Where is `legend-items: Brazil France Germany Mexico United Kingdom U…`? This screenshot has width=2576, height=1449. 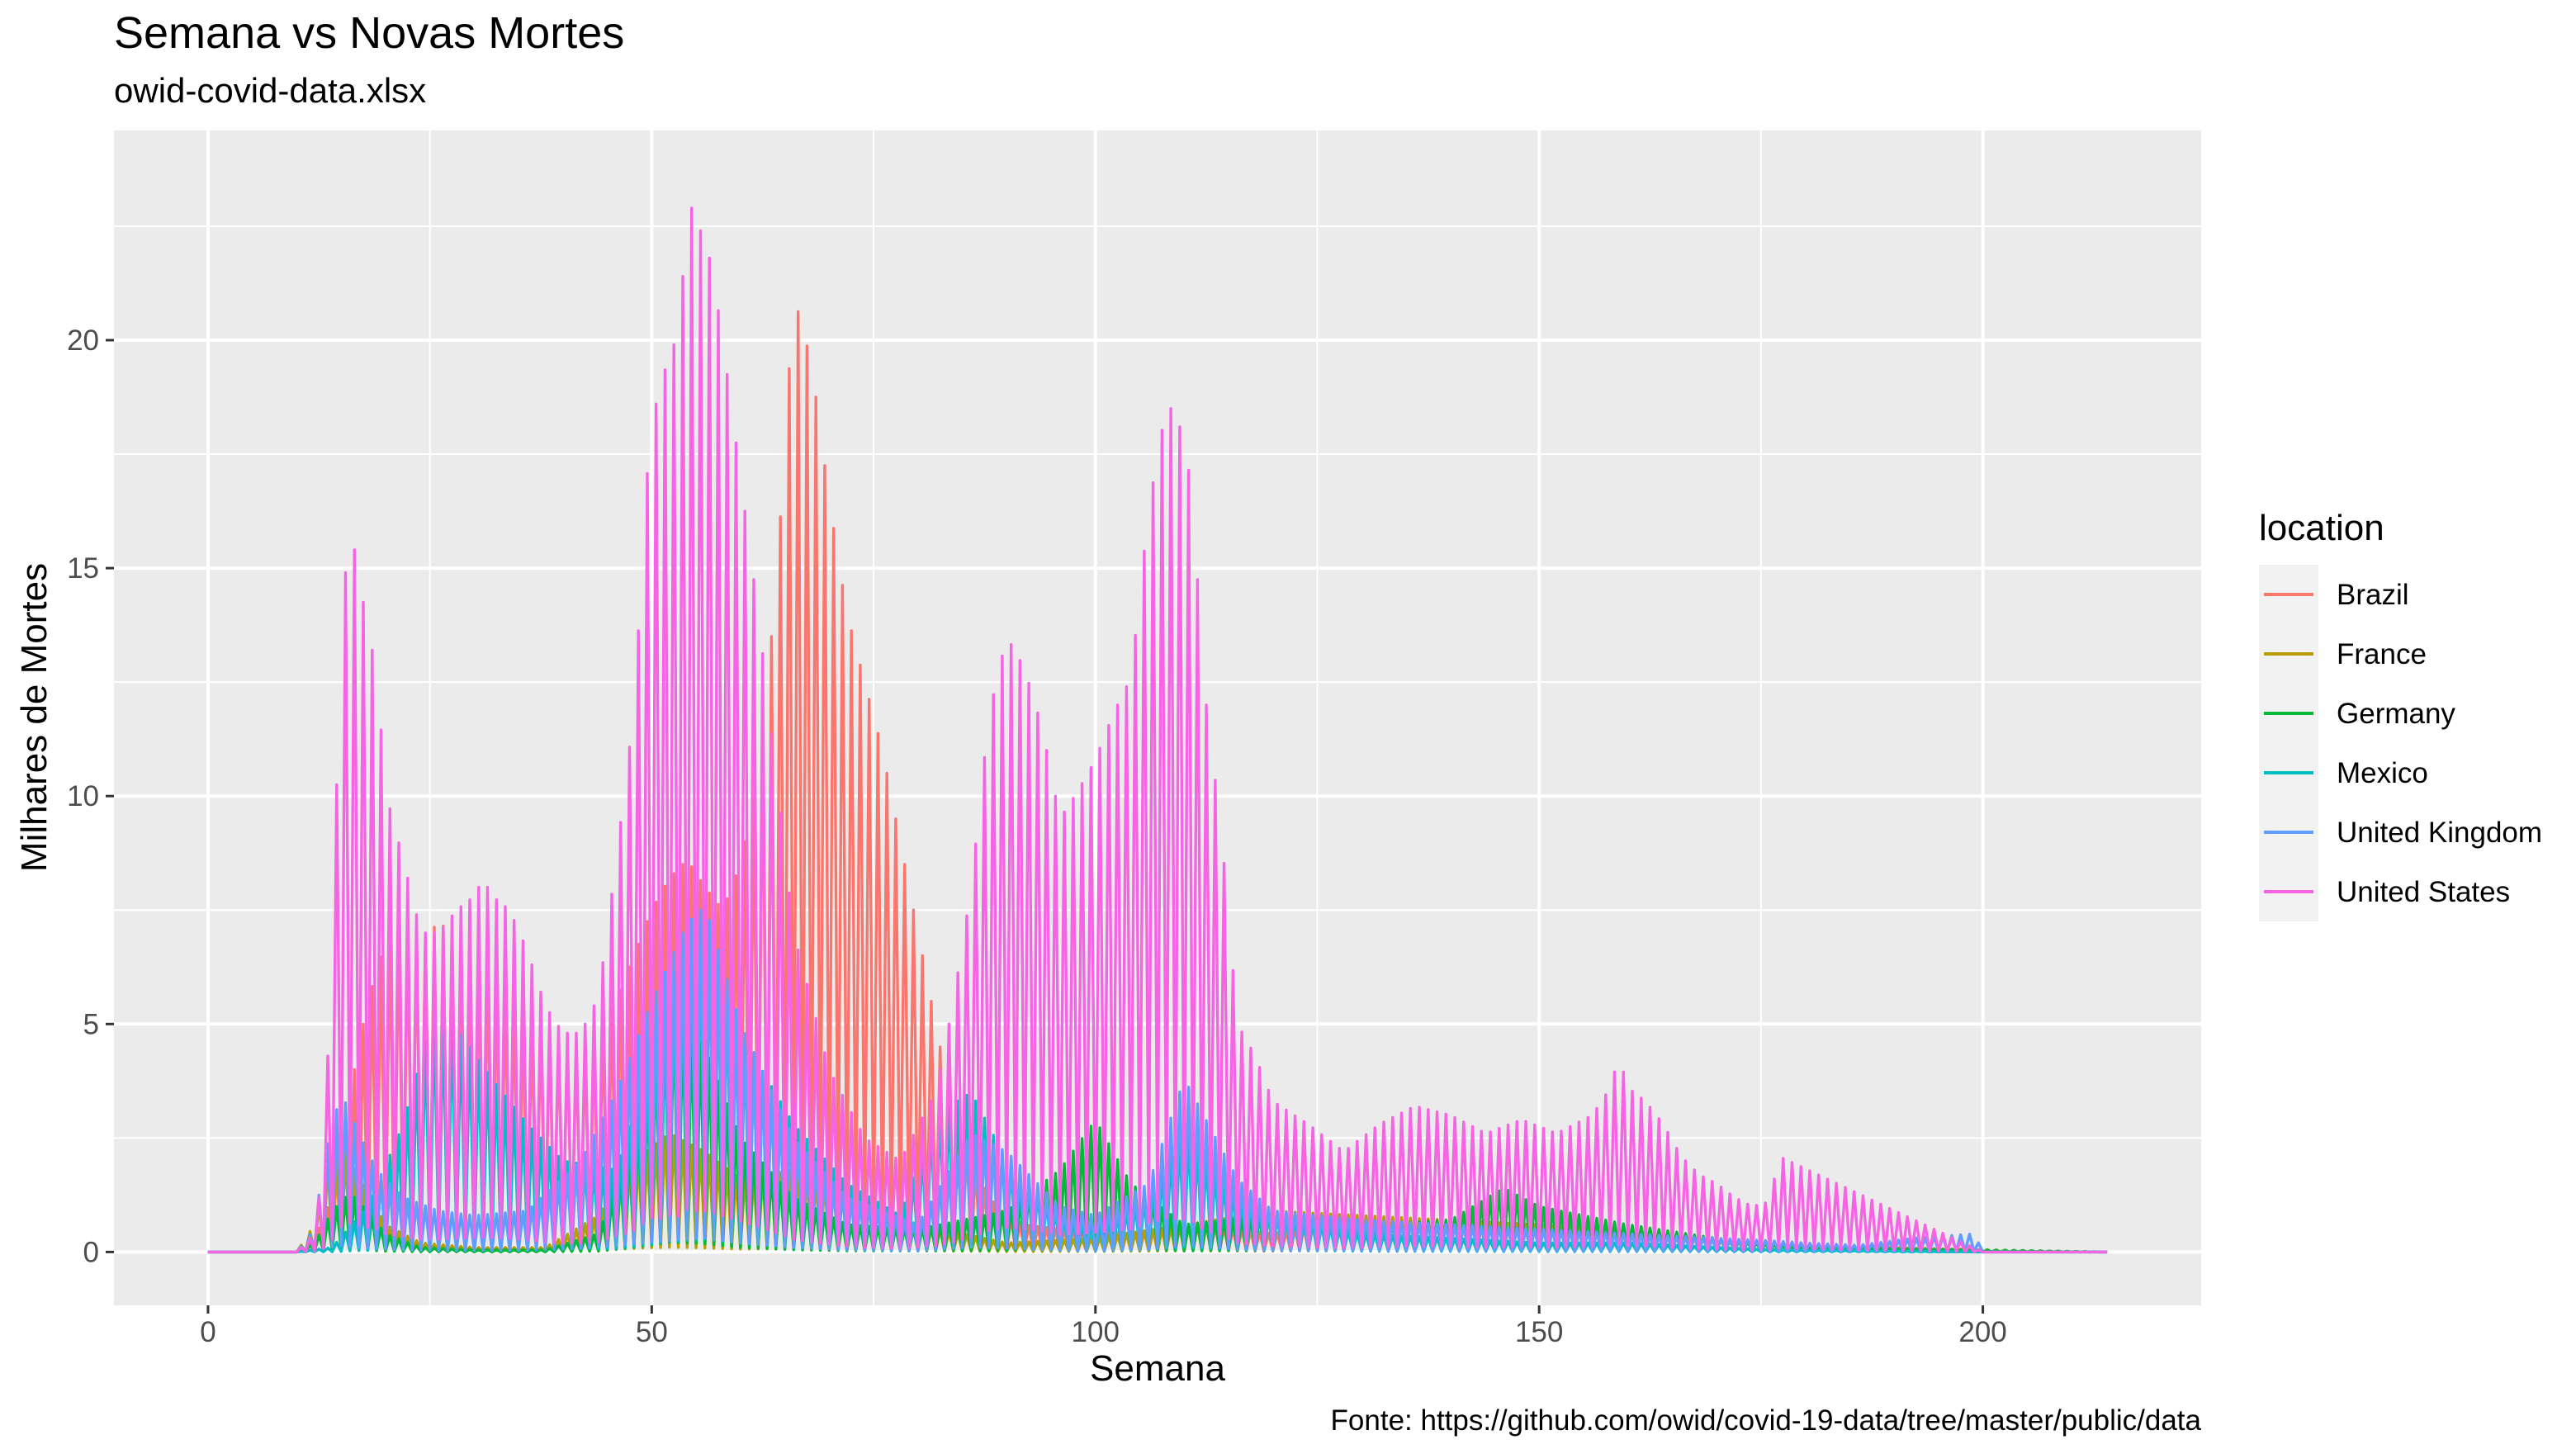
legend-items: Brazil France Germany Mexico United Kingdom U… is located at coordinates (2403, 743).